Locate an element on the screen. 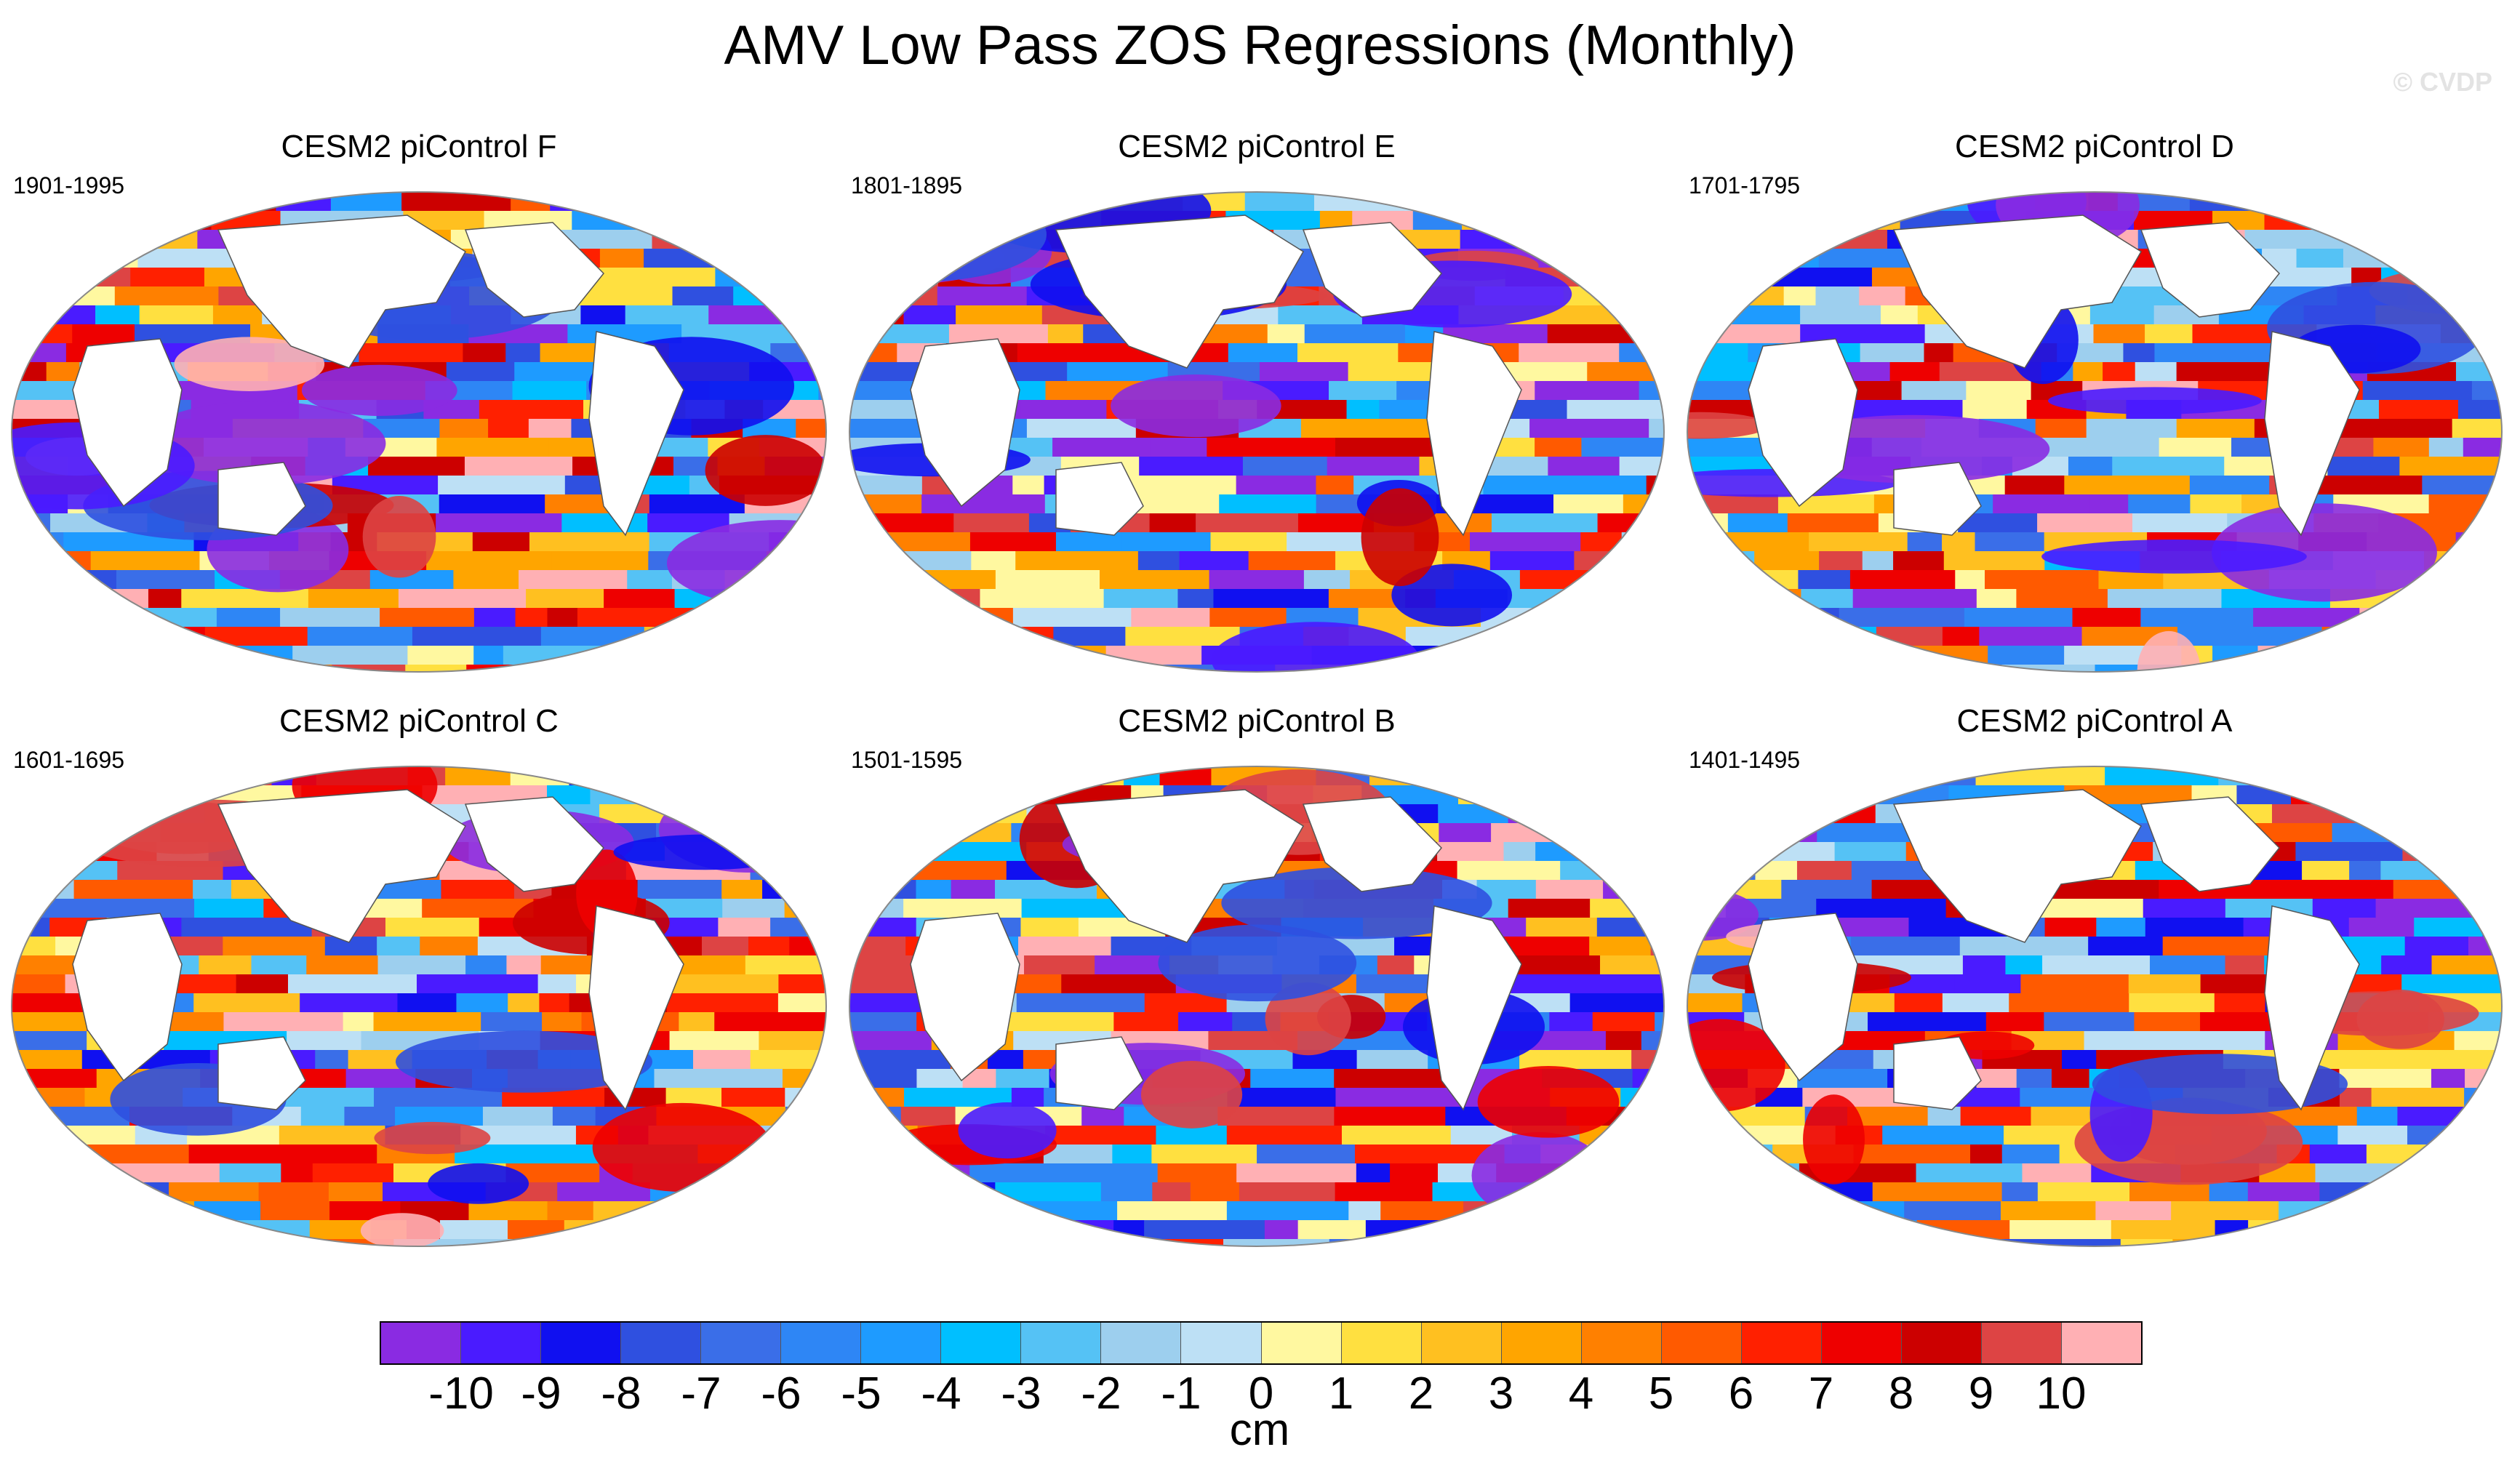  panel-title: CESM2 piControl E is located at coordinates (1257, 146).